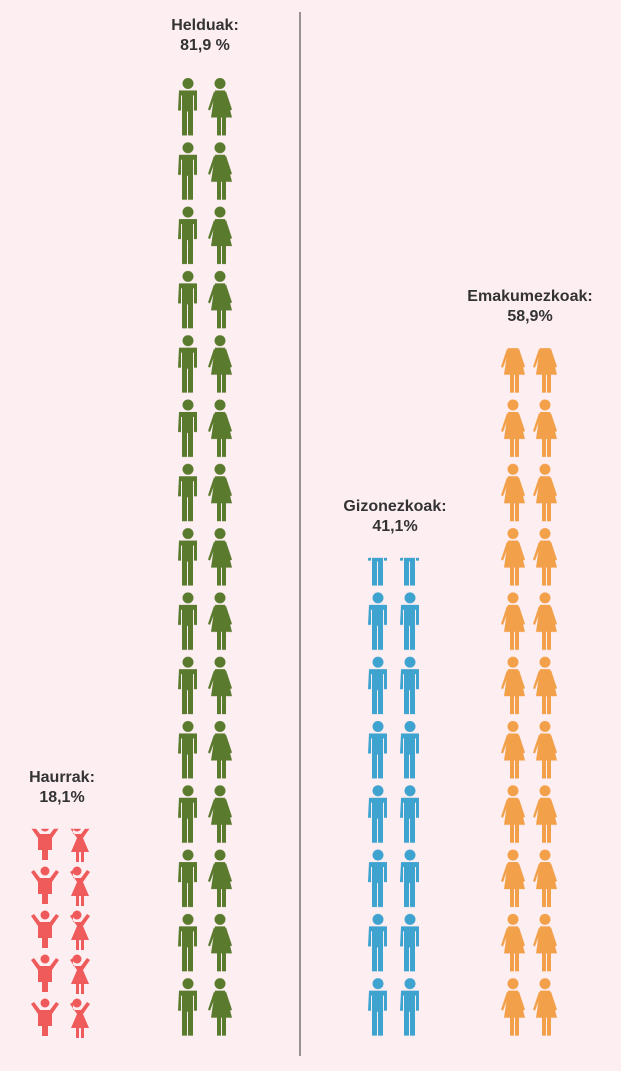  What do you see at coordinates (205, 25) in the screenshot?
I see `category-label: Helduak:` at bounding box center [205, 25].